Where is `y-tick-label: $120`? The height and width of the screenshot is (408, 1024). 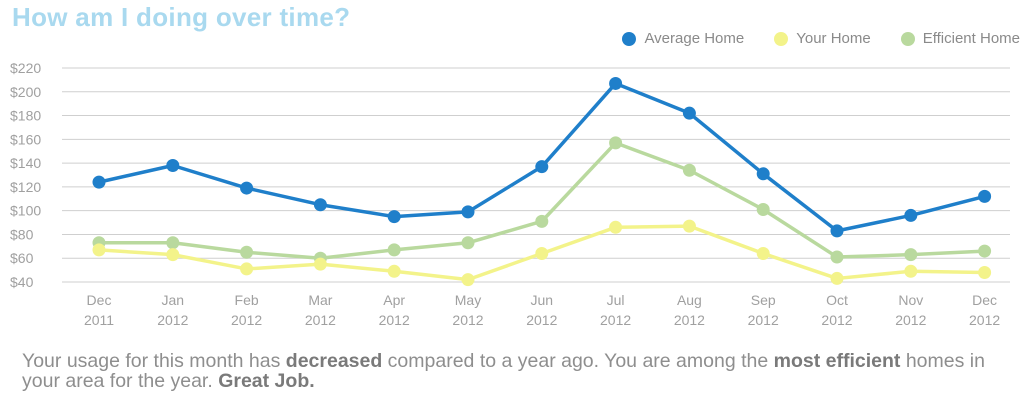
y-tick-label: $120 is located at coordinates (25, 187).